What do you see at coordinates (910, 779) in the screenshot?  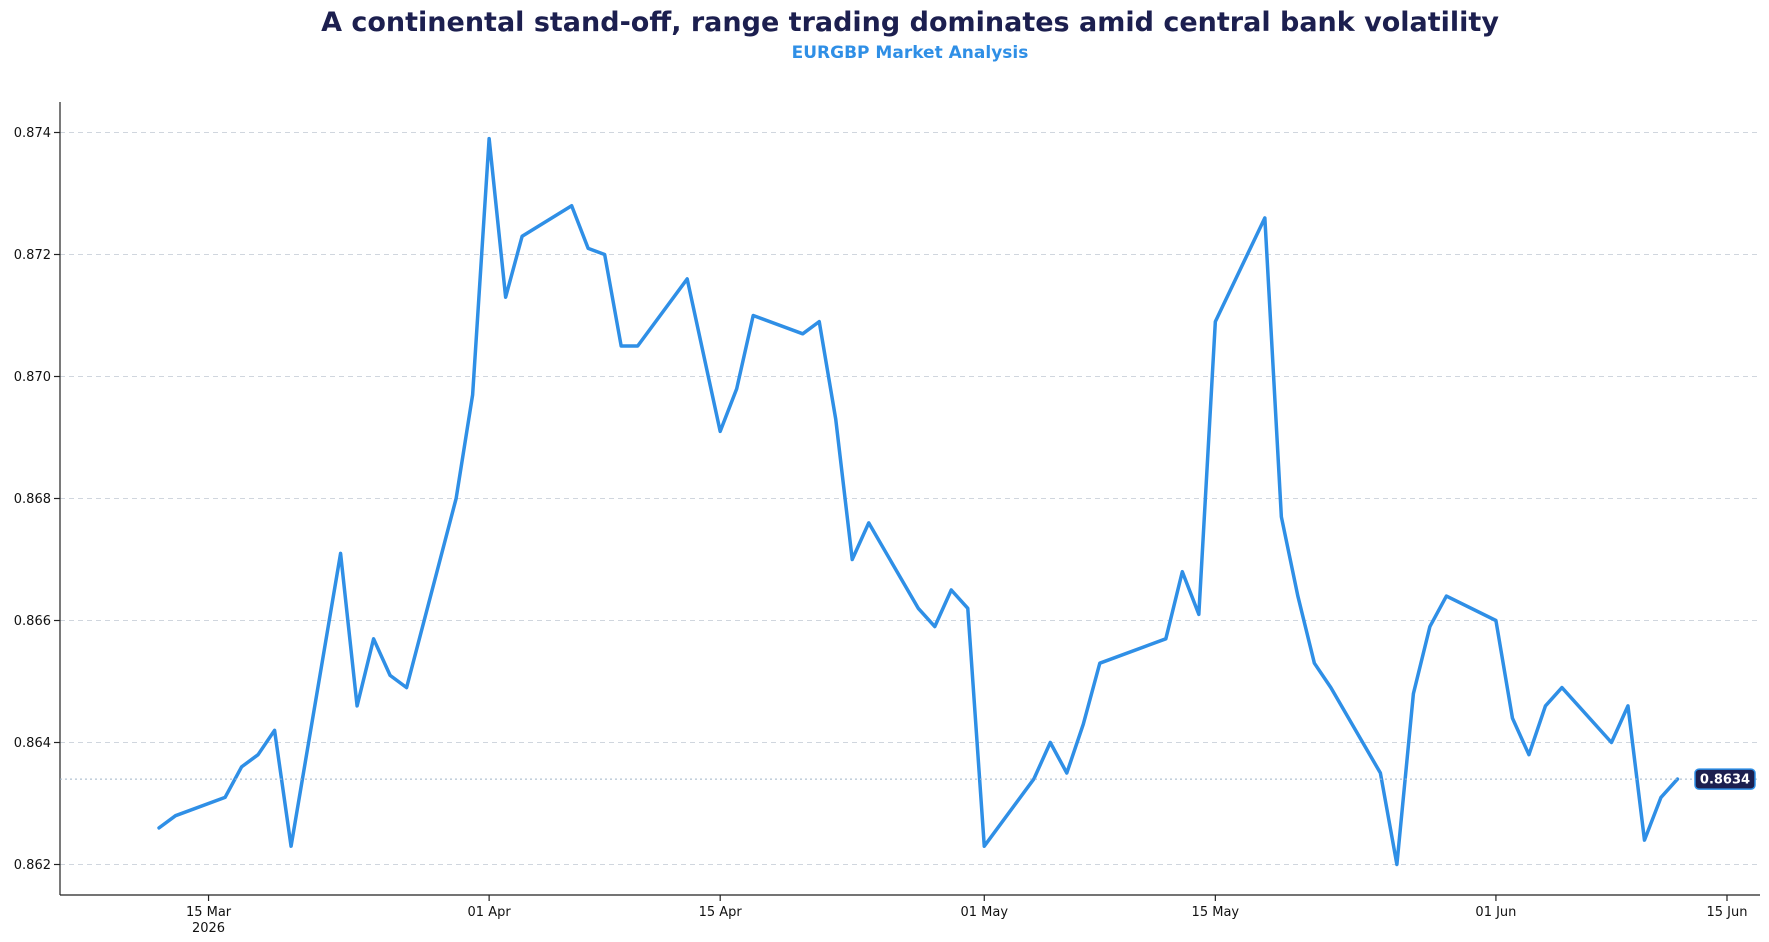 I see `last-value-marker: 0.8634` at bounding box center [910, 779].